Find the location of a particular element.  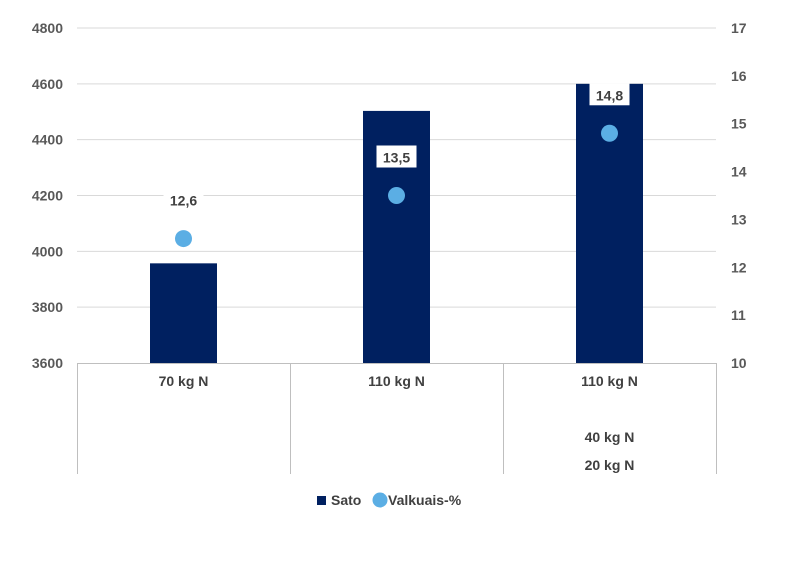

right-tick-label: 13 is located at coordinates (739, 219).